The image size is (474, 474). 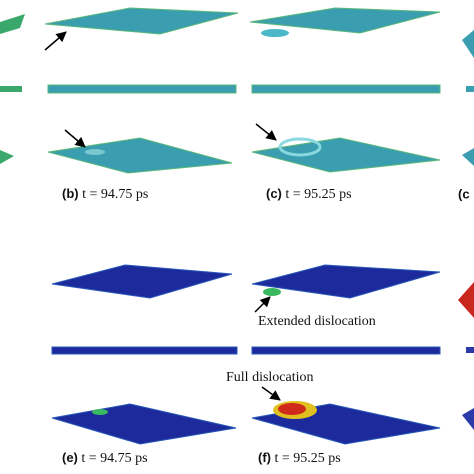 What do you see at coordinates (274, 193) in the screenshot?
I see `panel-letter: (c)` at bounding box center [274, 193].